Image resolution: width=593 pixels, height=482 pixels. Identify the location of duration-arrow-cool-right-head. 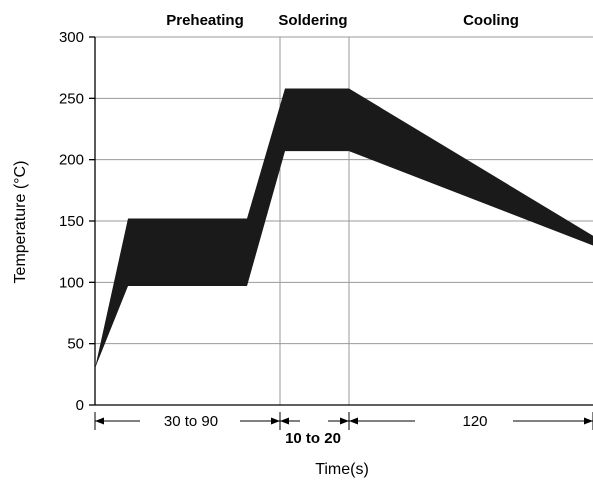
(588, 421).